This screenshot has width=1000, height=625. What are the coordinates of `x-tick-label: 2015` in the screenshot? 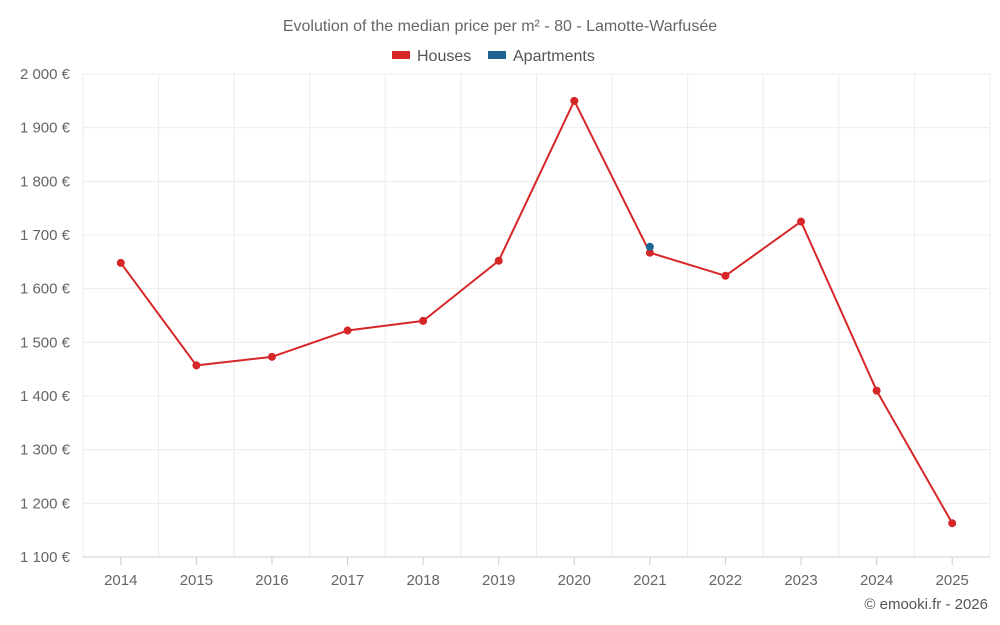 It's located at (196, 580).